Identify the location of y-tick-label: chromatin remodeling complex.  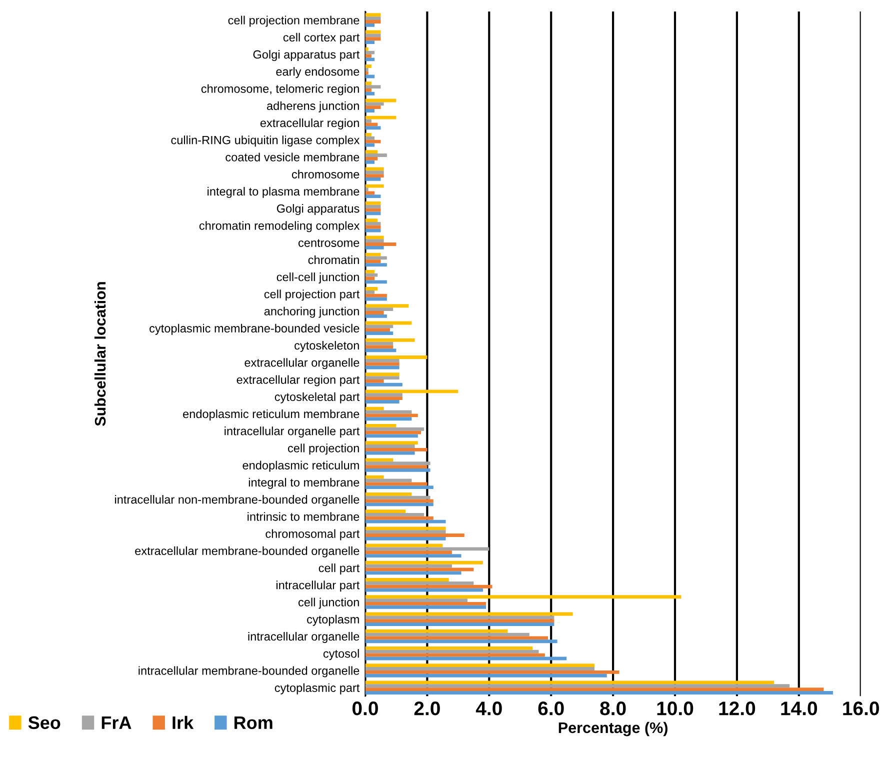
(279, 226).